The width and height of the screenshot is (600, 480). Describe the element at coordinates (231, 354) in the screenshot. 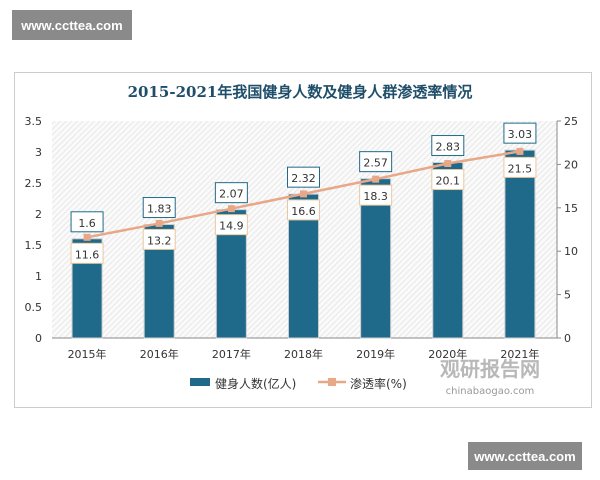

I see `x-tick-label: 2017年` at that location.